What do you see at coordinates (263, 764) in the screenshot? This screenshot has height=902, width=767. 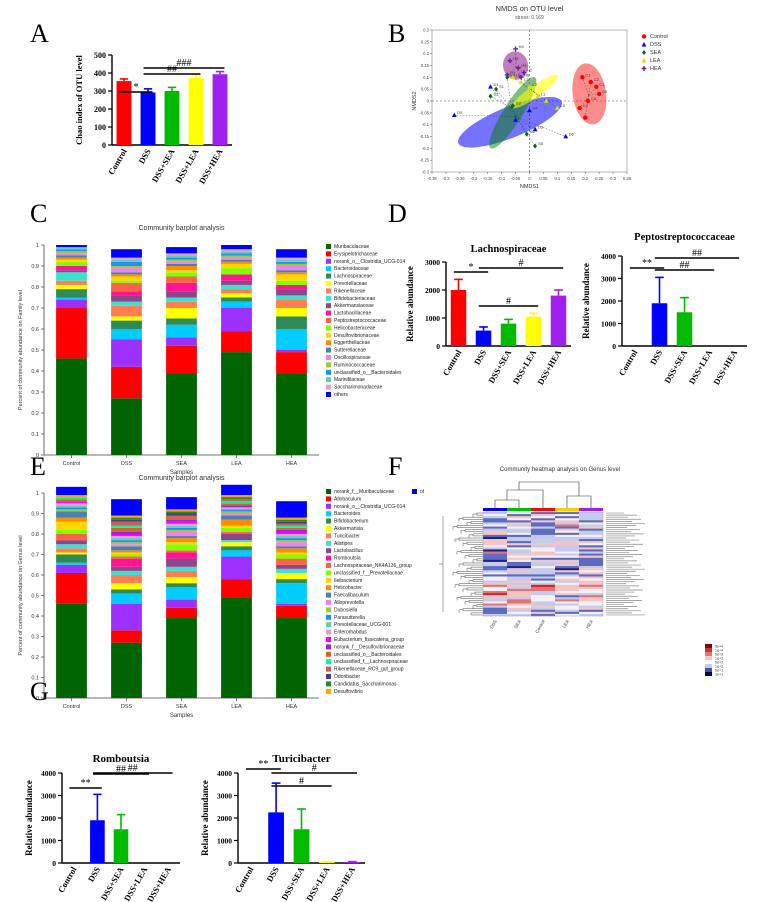 I see `significance-label: **` at bounding box center [263, 764].